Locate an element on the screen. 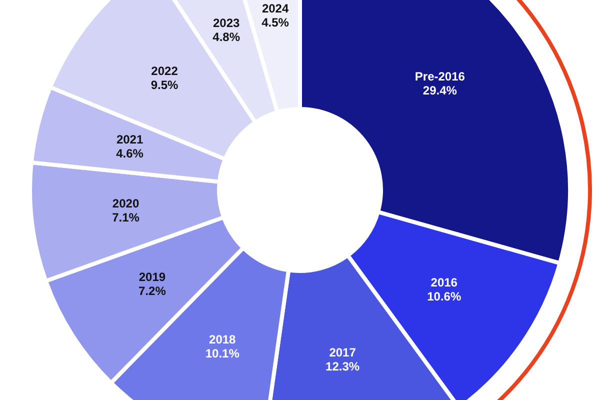  data-label: 29.4% is located at coordinates (440, 90).